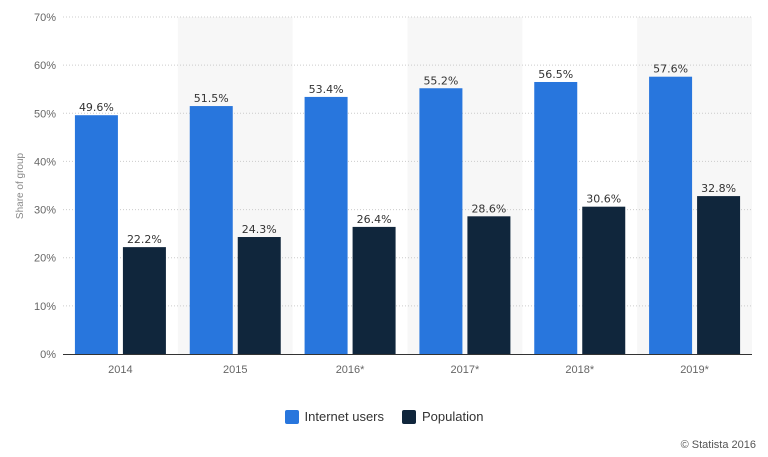 This screenshot has height=457, width=768. What do you see at coordinates (48, 355) in the screenshot?
I see `y-tick-label: 0%` at bounding box center [48, 355].